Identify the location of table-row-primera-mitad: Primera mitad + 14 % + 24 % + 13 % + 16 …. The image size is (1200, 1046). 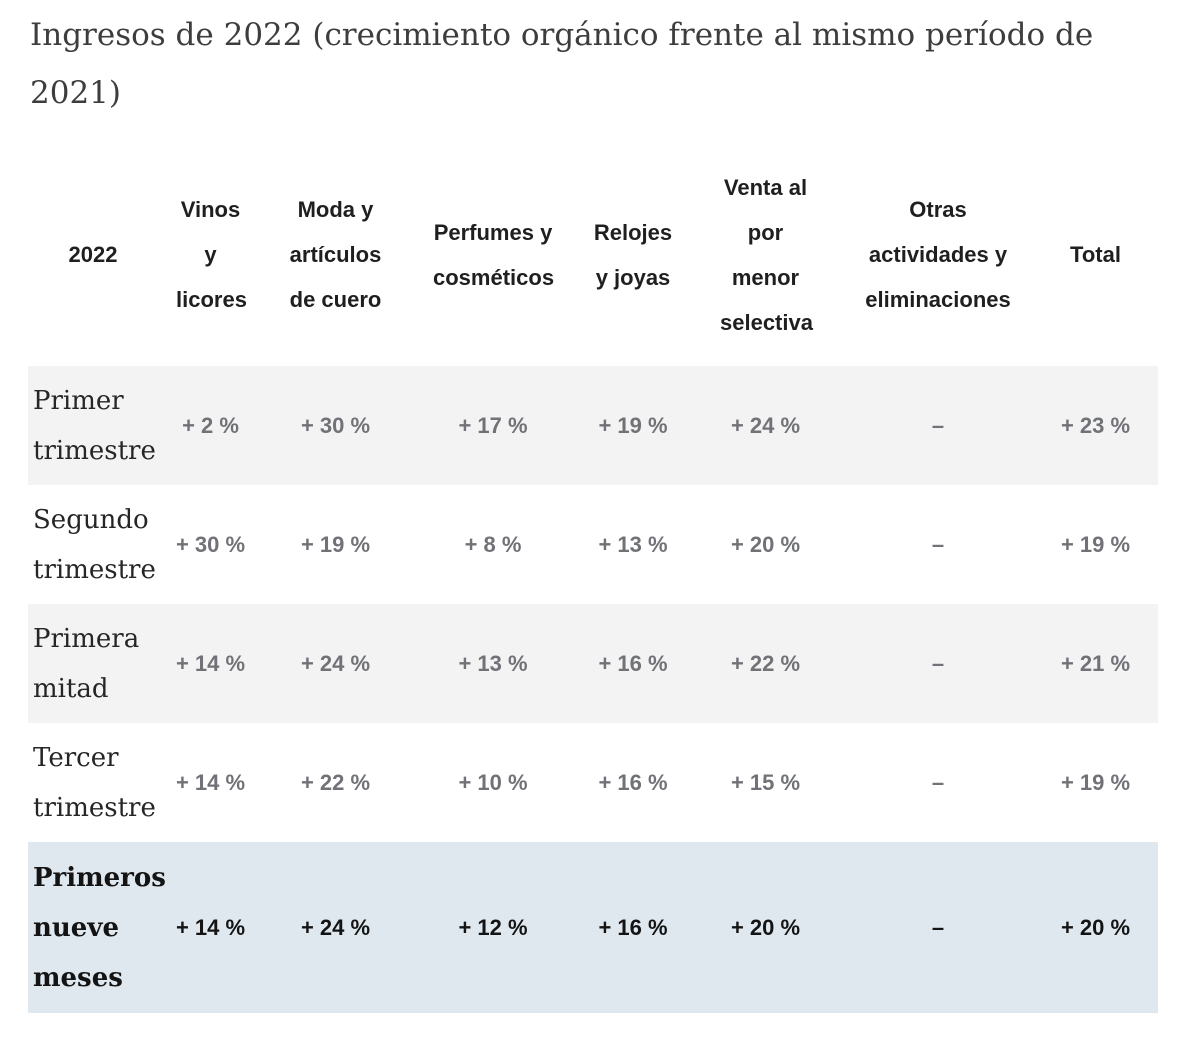
(593, 663).